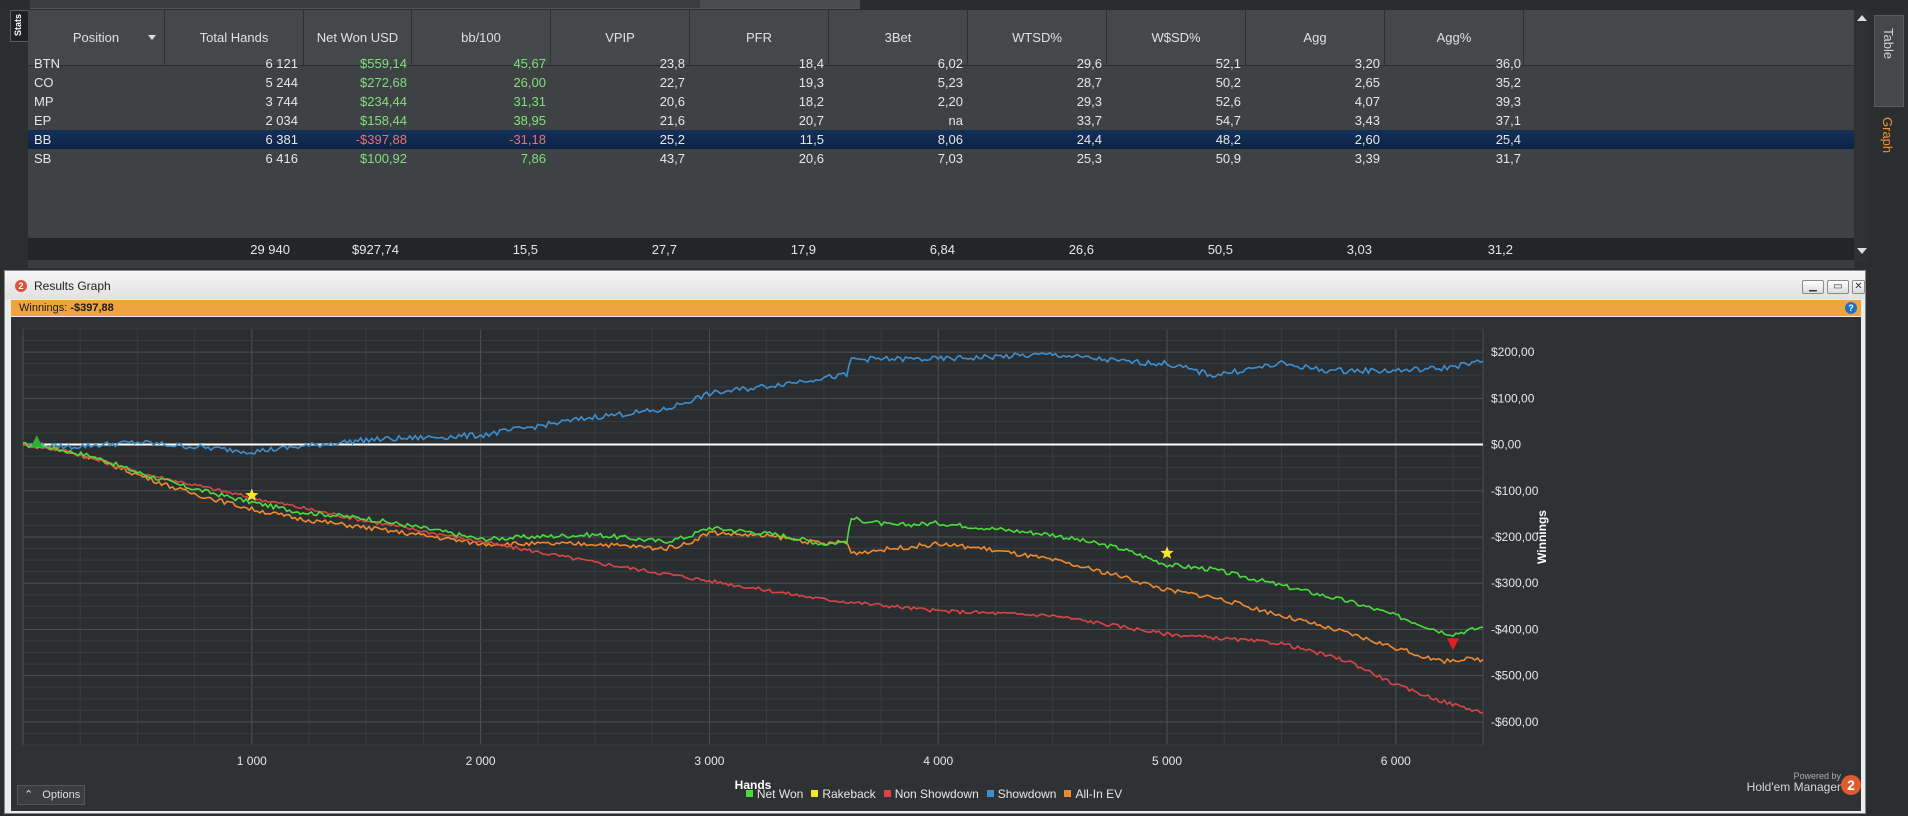 The image size is (1908, 816). I want to click on cell-agg: 3,20, so click(1367, 63).